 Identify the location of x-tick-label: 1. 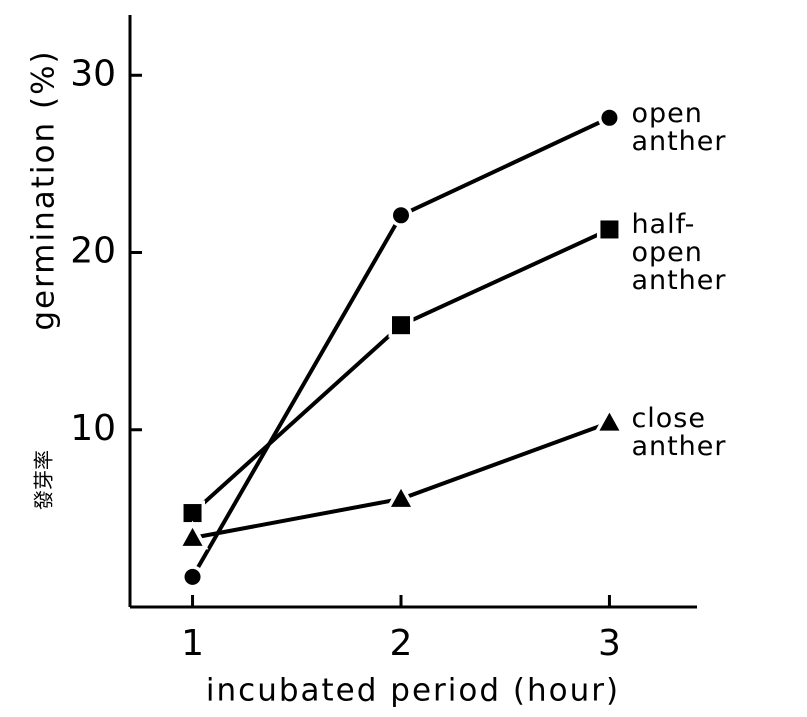
(192, 643).